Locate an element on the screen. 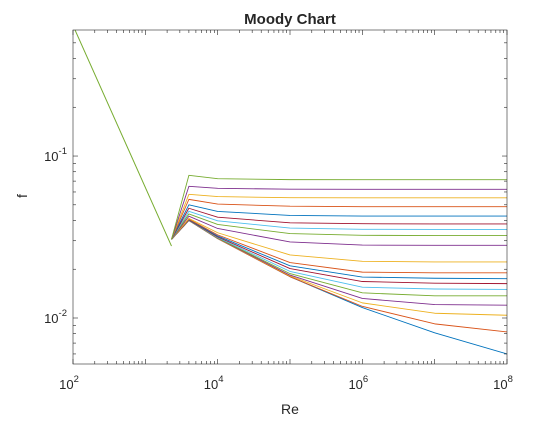 The height and width of the screenshot is (425, 560). y-axis-label: f is located at coordinates (22, 196).